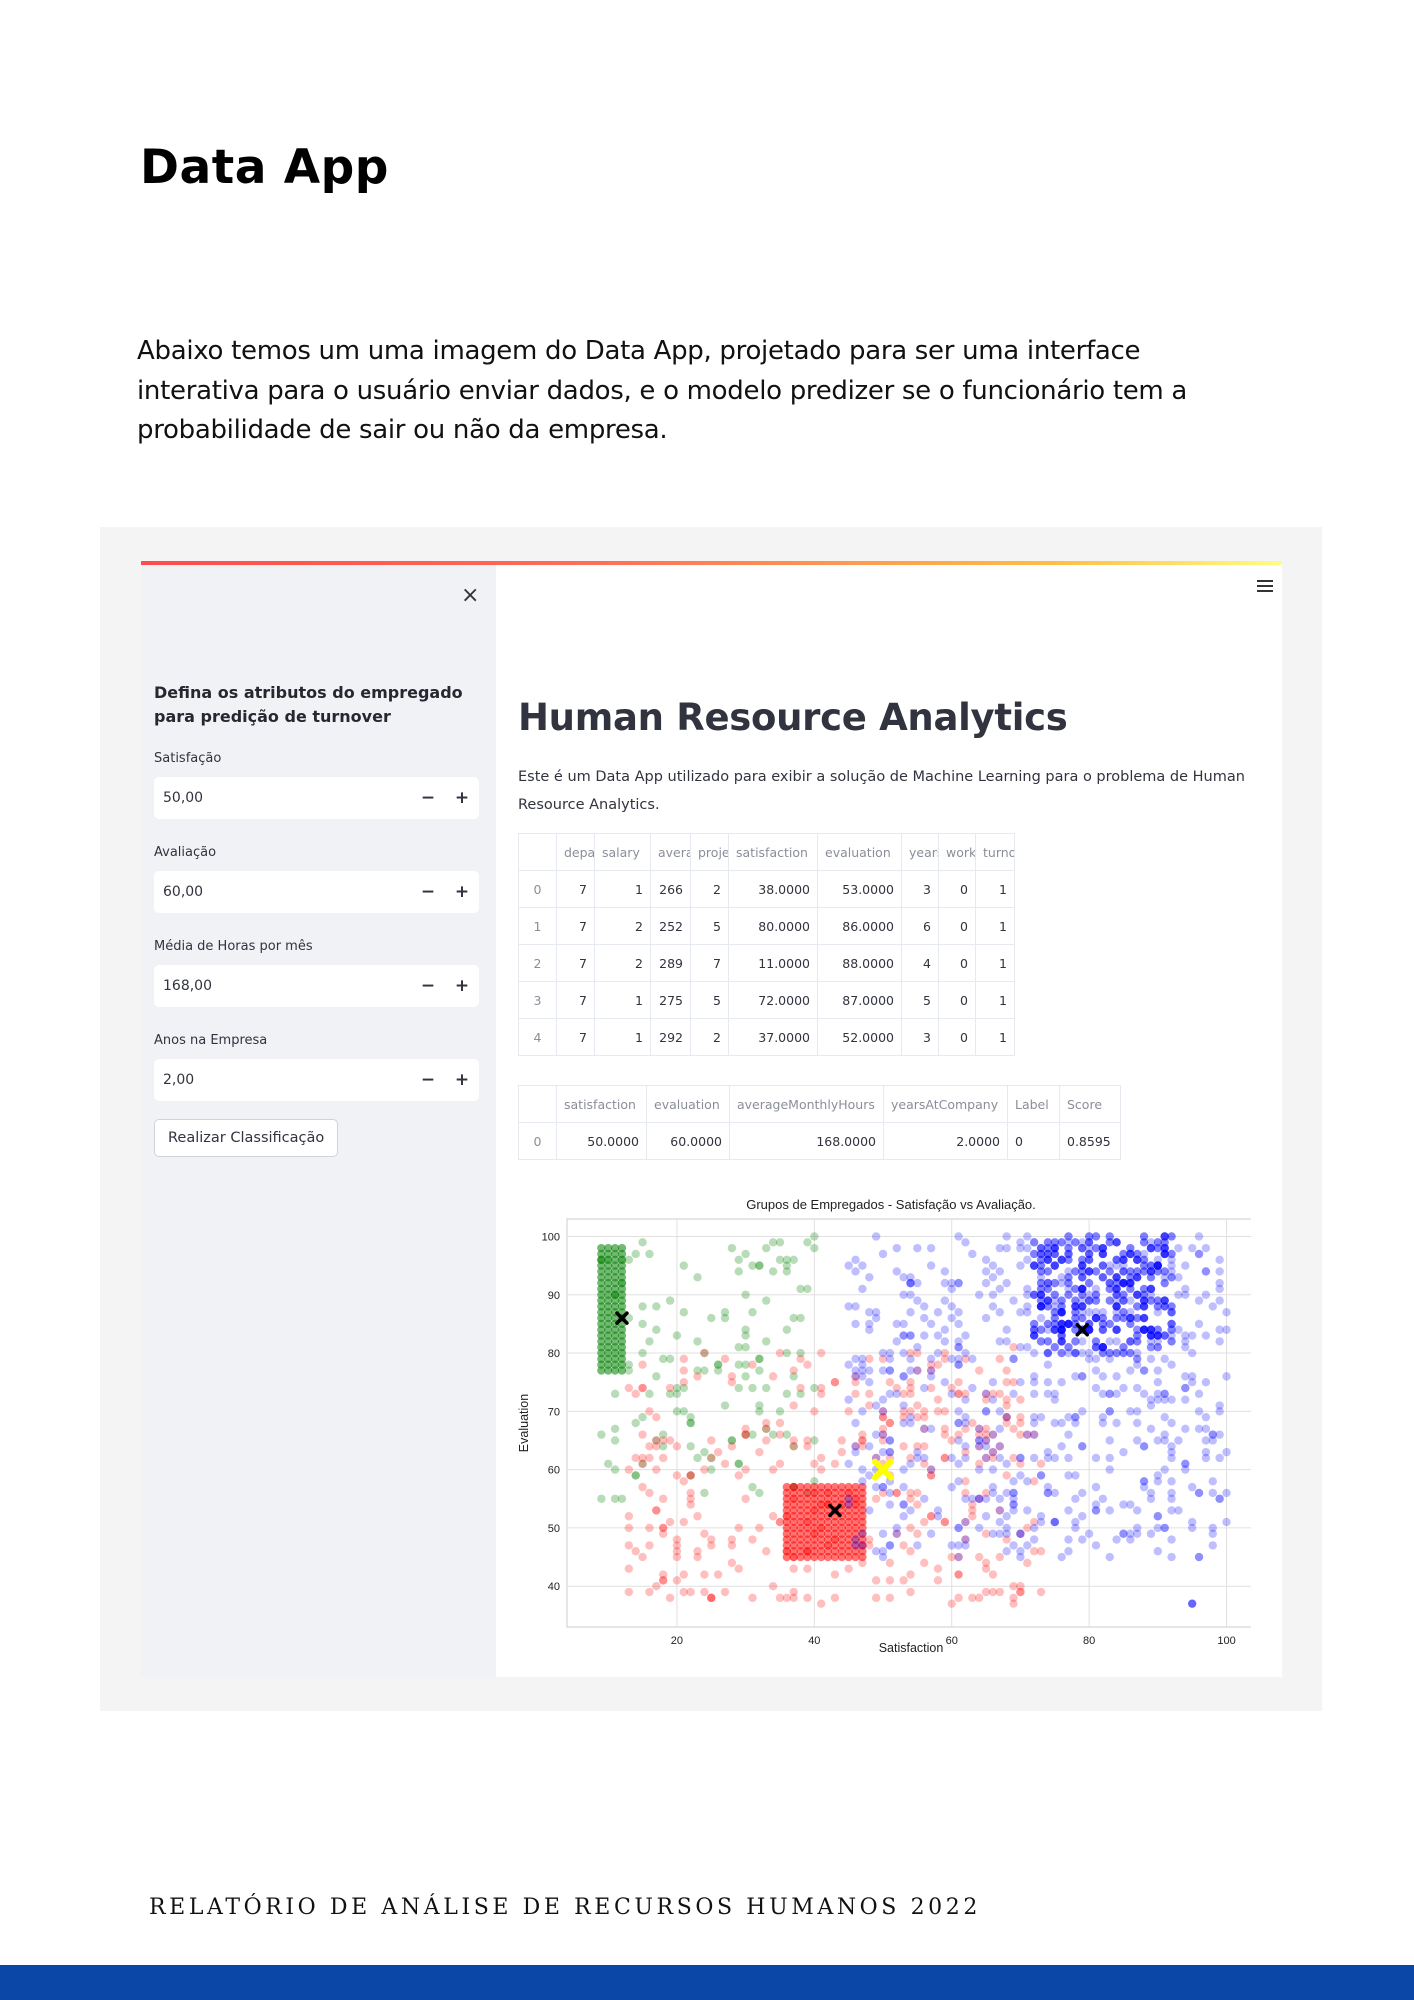 The width and height of the screenshot is (1414, 2000). Describe the element at coordinates (920, 852) in the screenshot. I see `column-header: years` at that location.